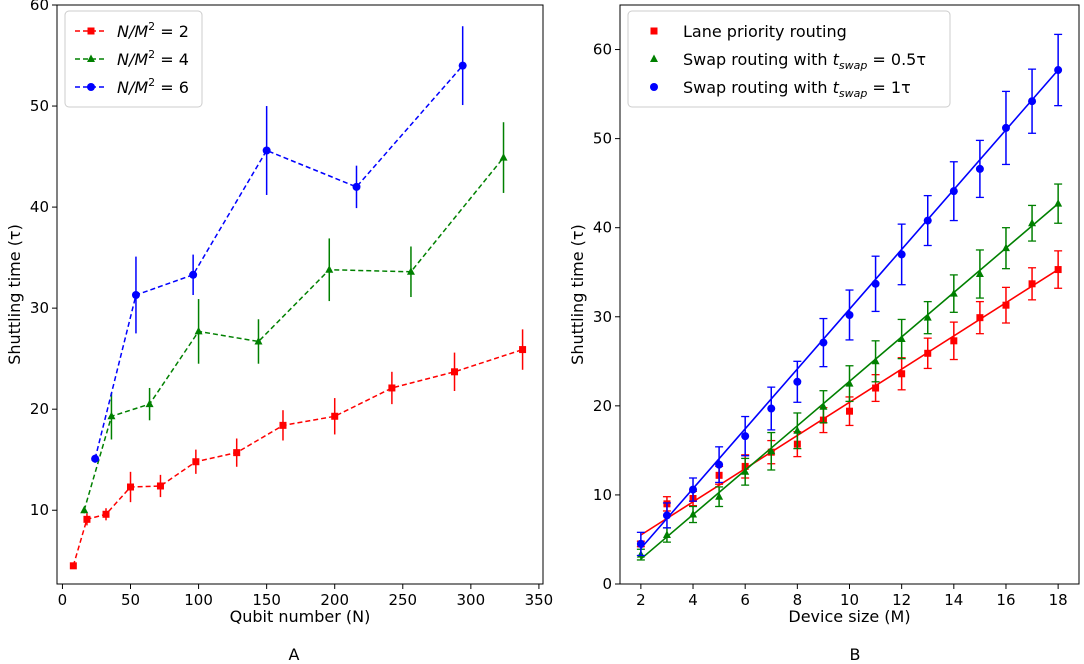 The height and width of the screenshot is (664, 1084). I want to click on legend-label: N/M2 = 2, so click(153, 30).